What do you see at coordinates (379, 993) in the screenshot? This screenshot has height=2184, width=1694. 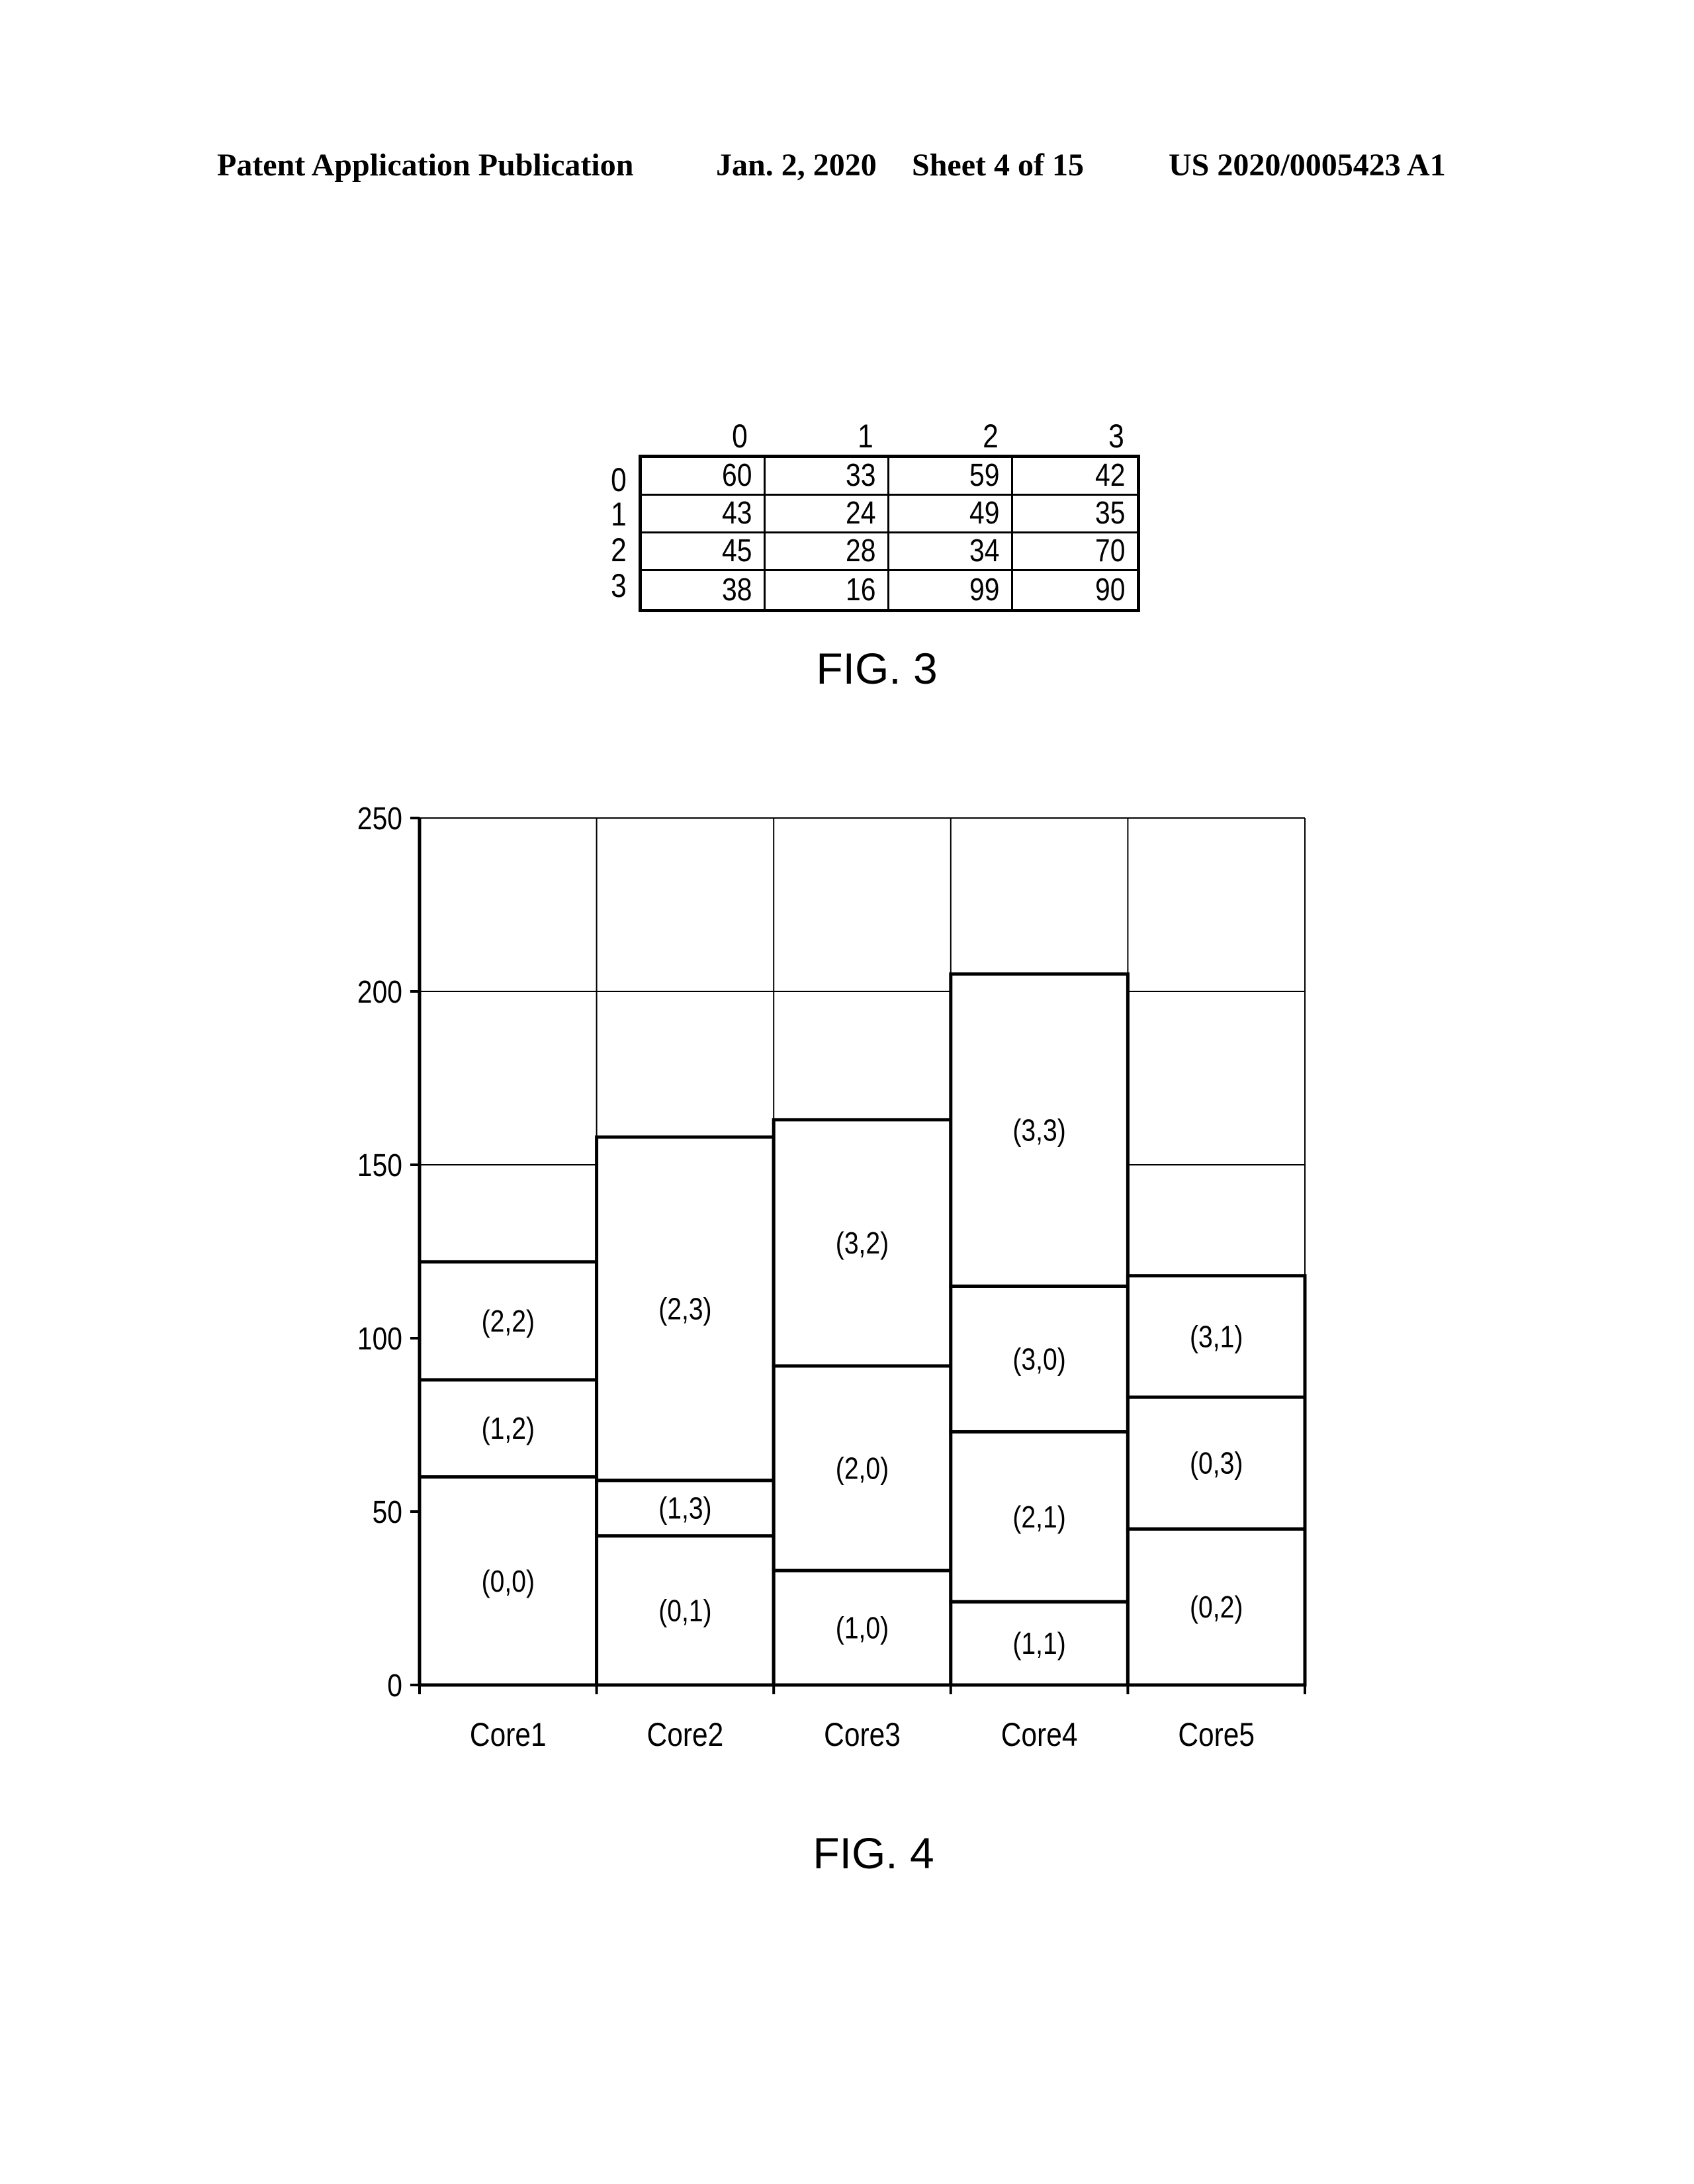 I see `y-tick-label: 200` at bounding box center [379, 993].